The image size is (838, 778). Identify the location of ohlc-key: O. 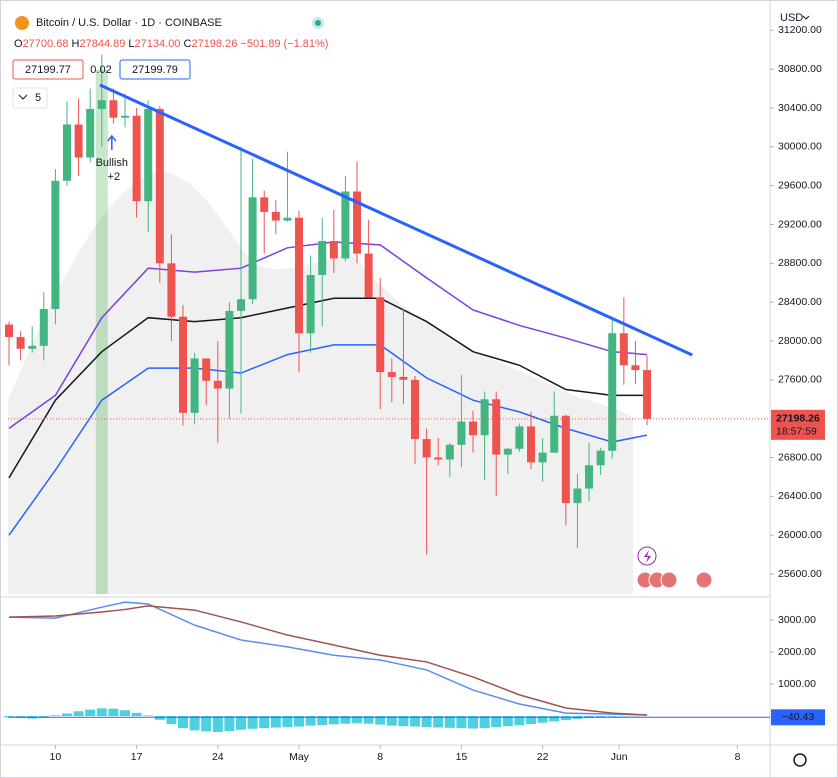
(18, 44).